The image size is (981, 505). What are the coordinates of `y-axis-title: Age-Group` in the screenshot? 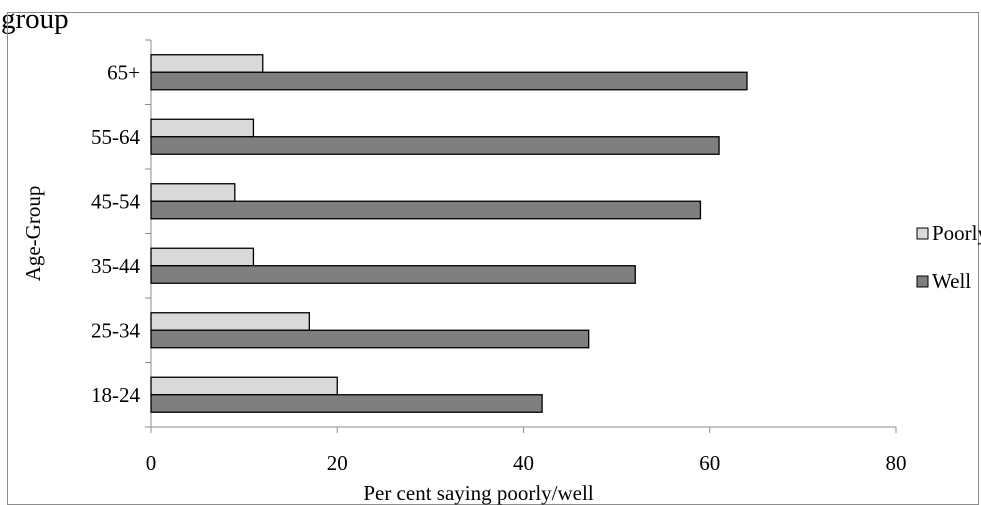 It's located at (33, 234).